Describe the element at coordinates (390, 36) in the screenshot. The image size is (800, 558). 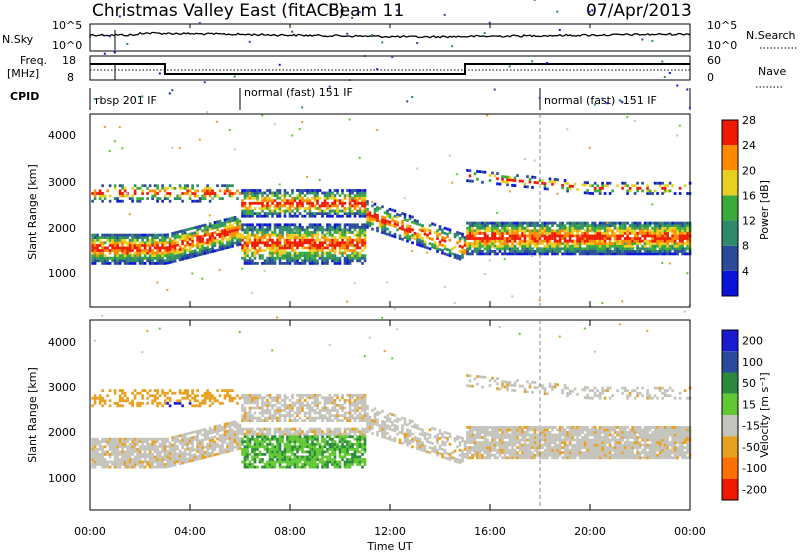
I see `nsky-line` at that location.